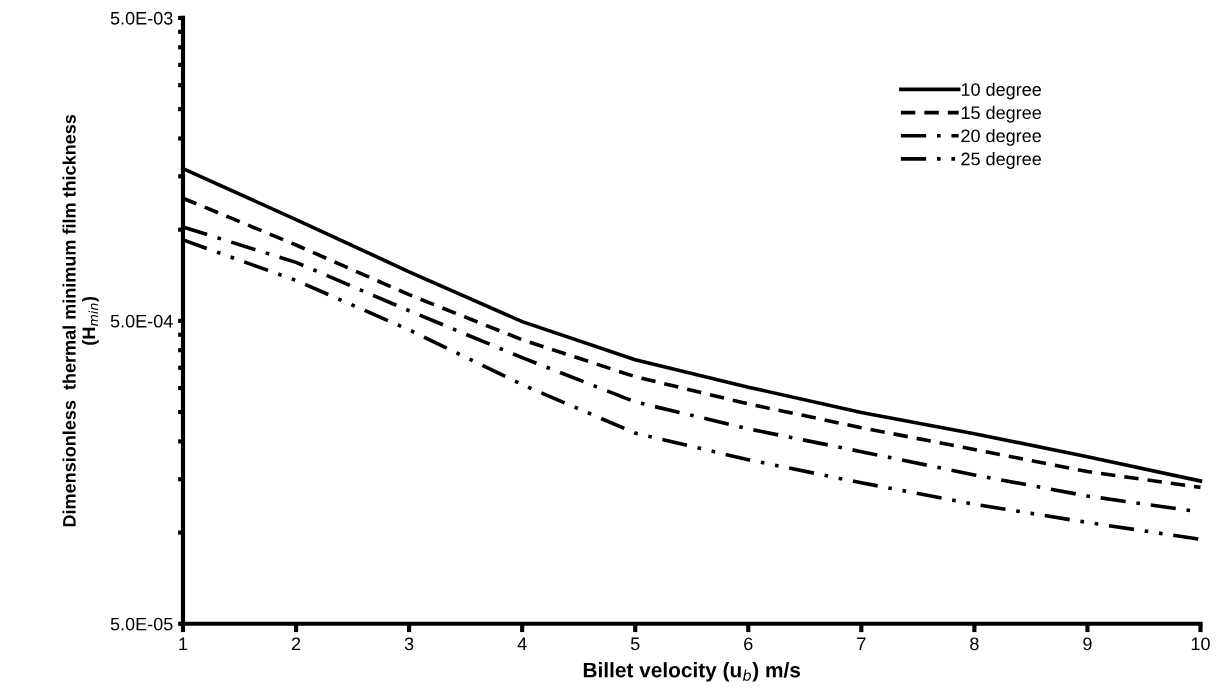 The height and width of the screenshot is (690, 1220). What do you see at coordinates (1001, 91) in the screenshot?
I see `legend-label: 10 degree` at bounding box center [1001, 91].